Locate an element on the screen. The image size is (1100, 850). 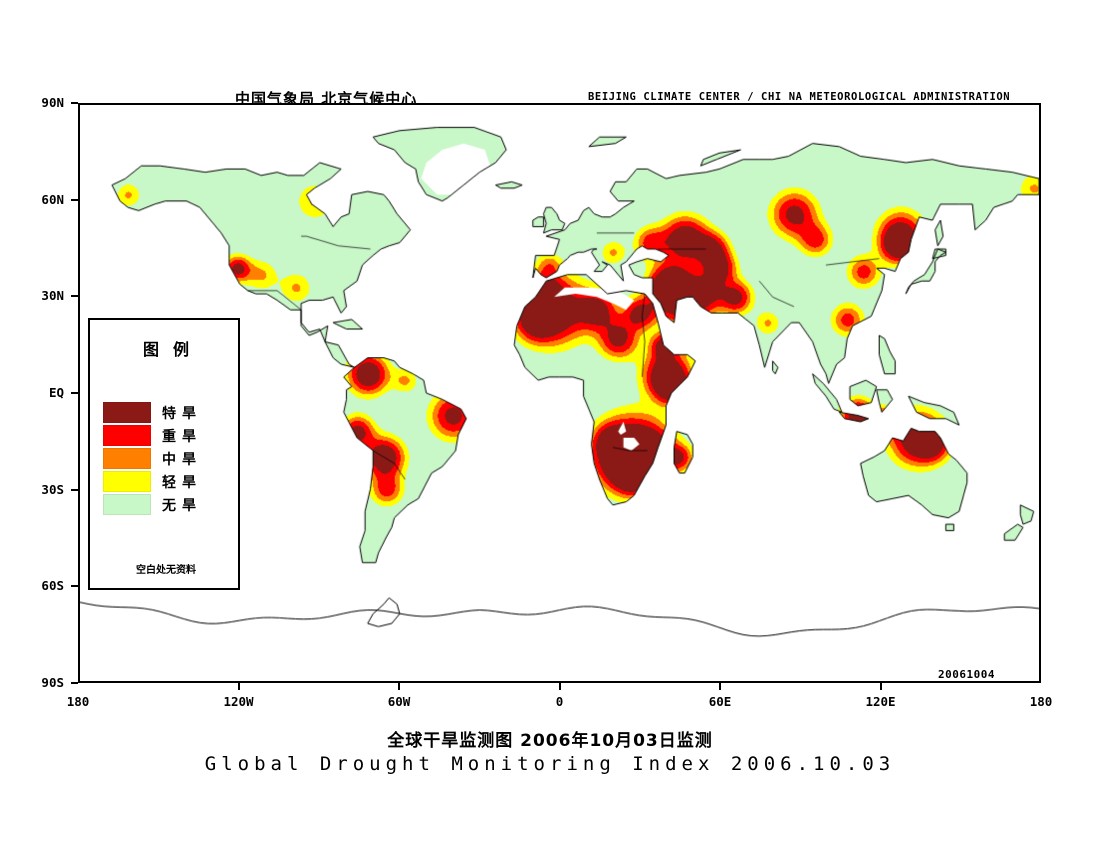
latitude-tick-label: 90N is located at coordinates (52, 102).